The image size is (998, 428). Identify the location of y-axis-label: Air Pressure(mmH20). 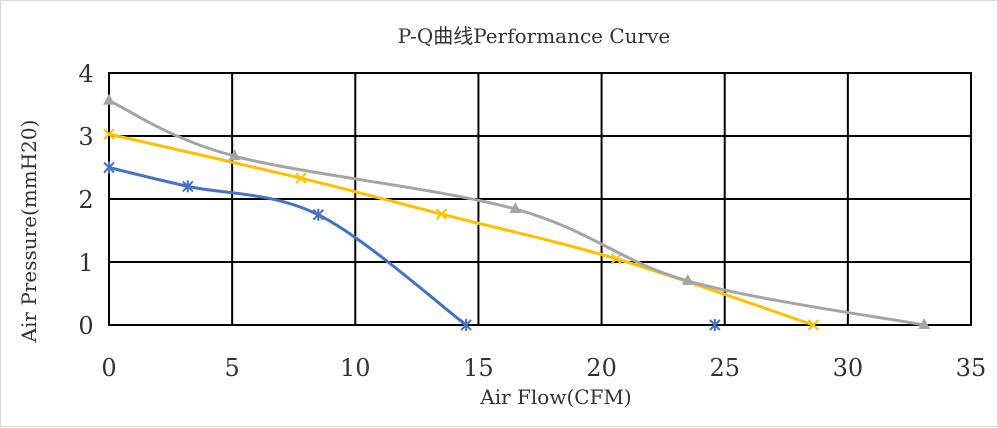
(29, 232).